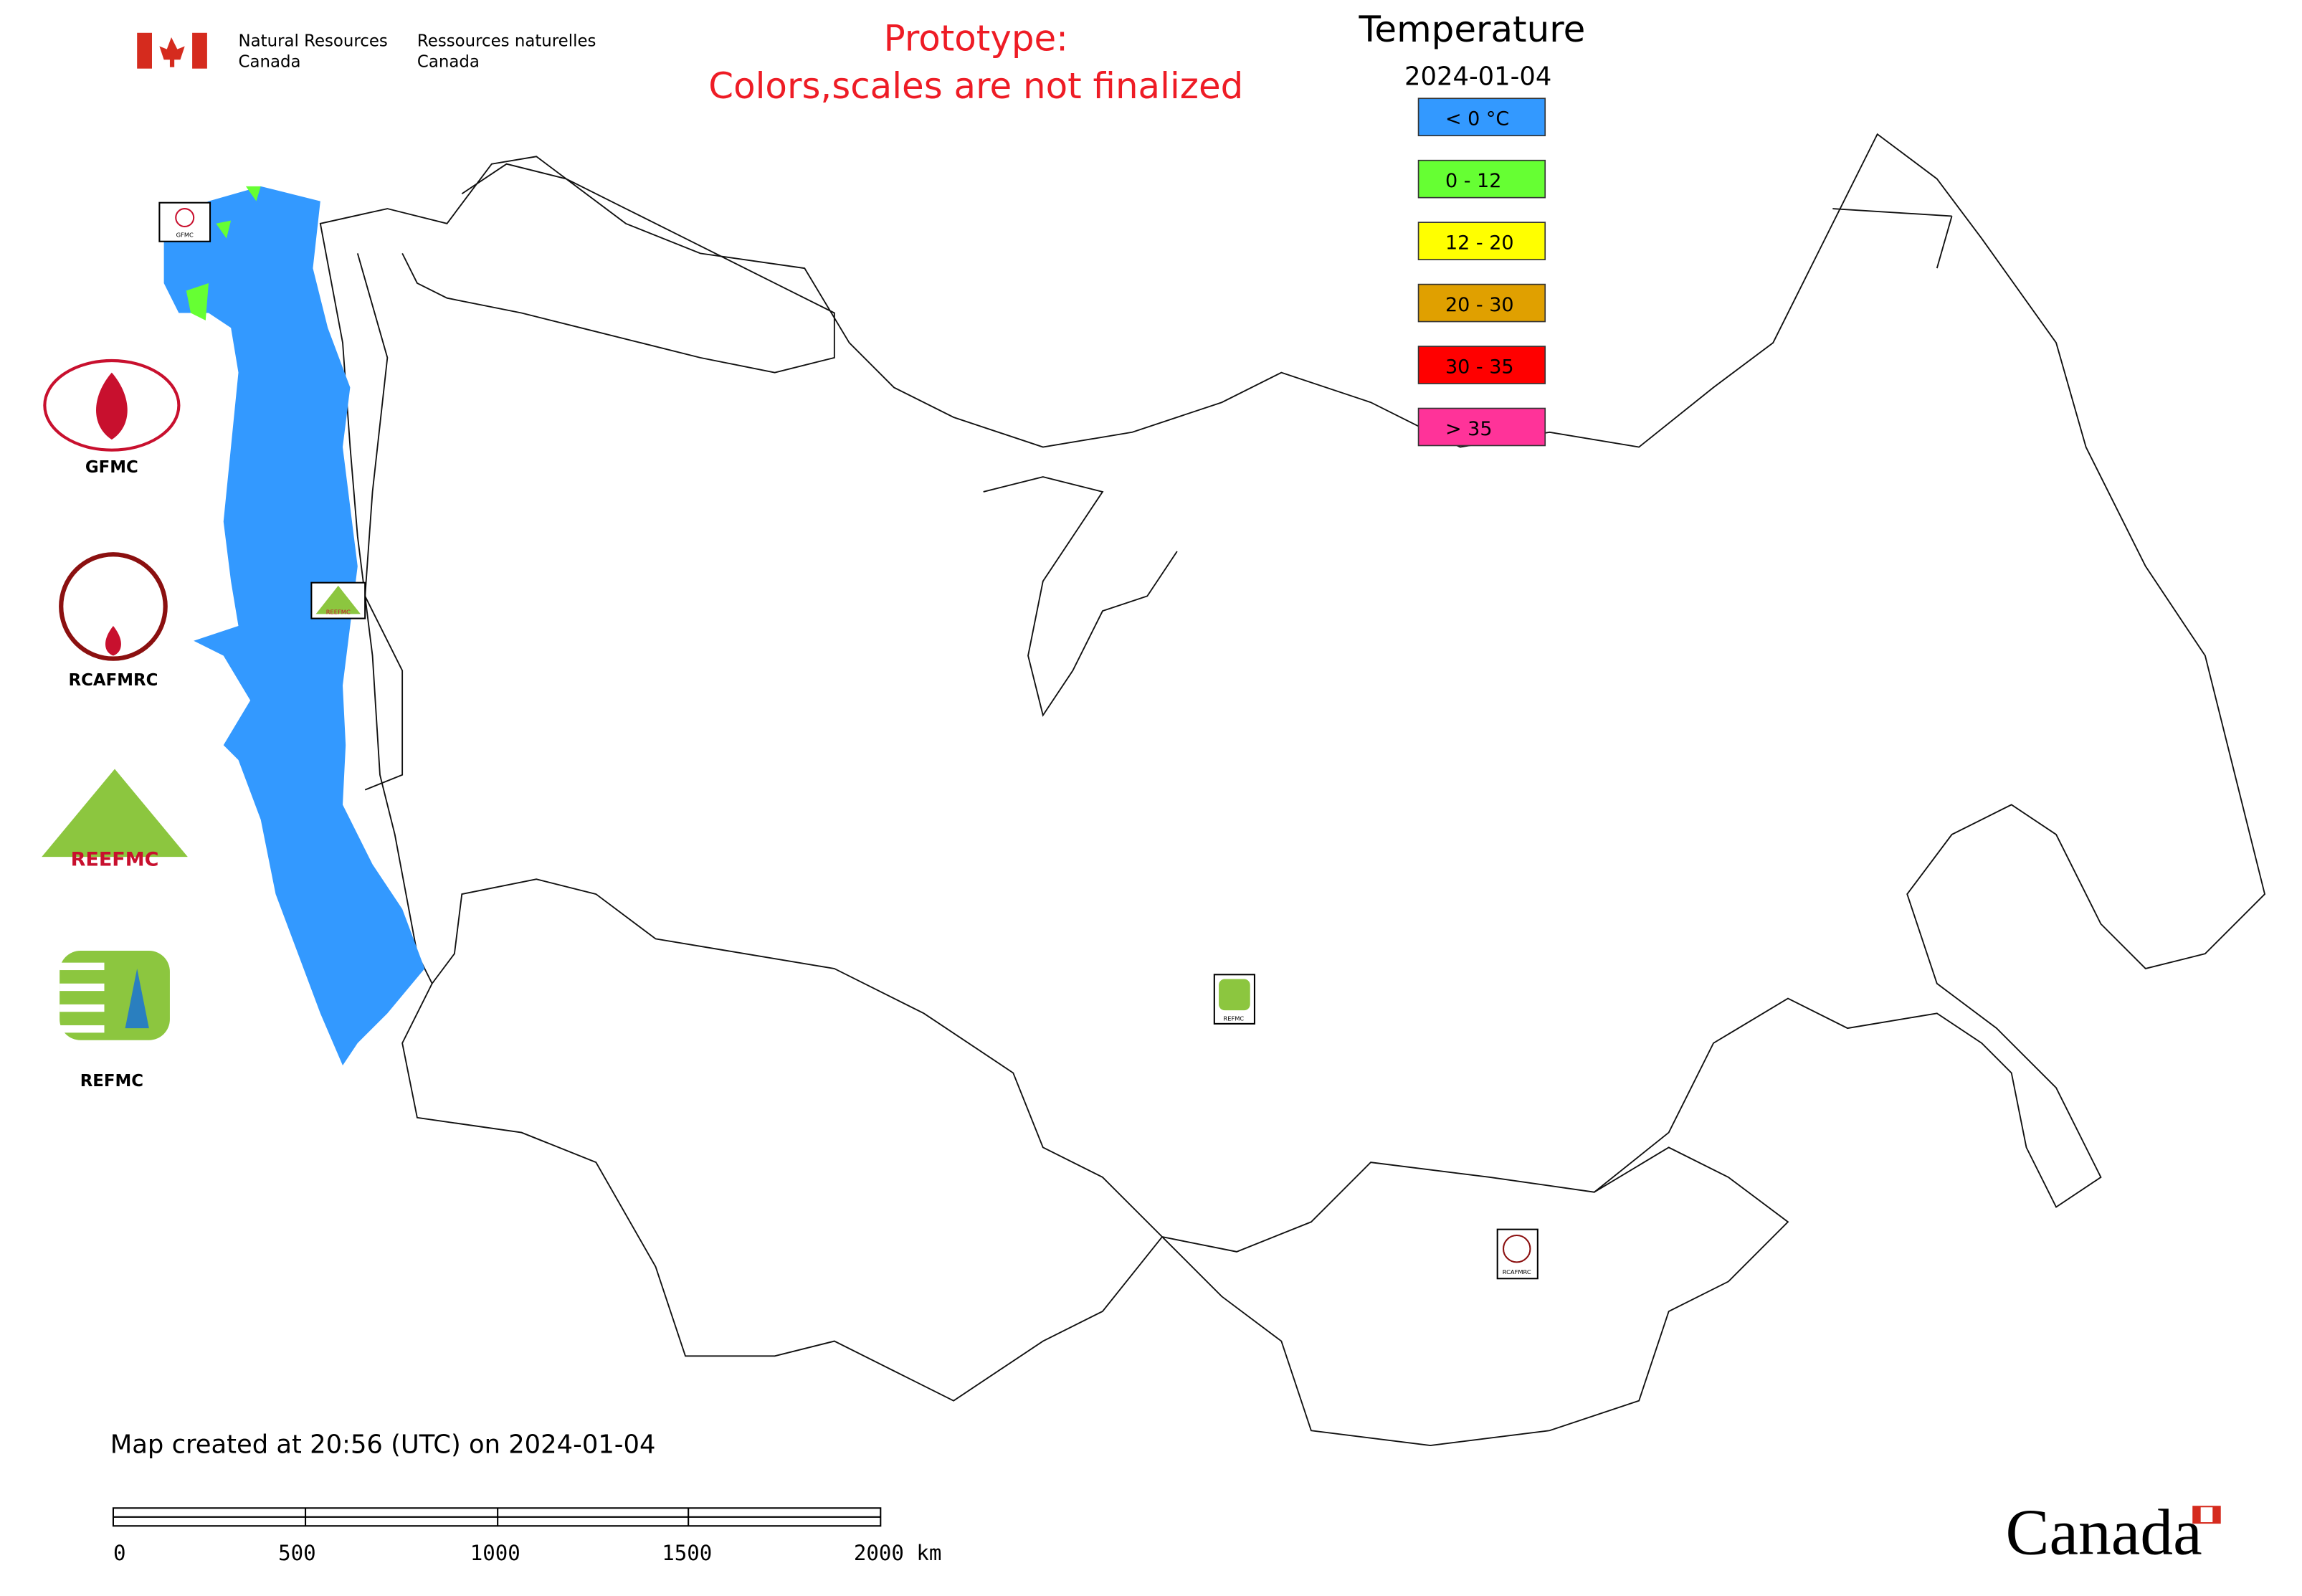  What do you see at coordinates (185, 235) in the screenshot?
I see `marker-label: GFMC` at bounding box center [185, 235].